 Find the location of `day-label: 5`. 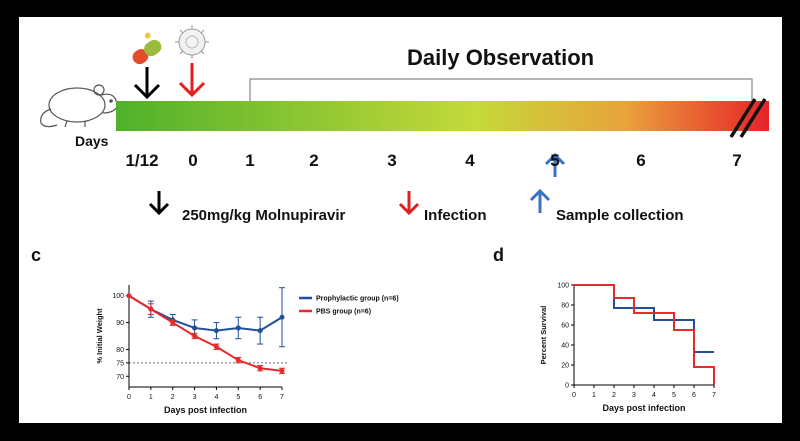

day-label: 5 is located at coordinates (555, 160).